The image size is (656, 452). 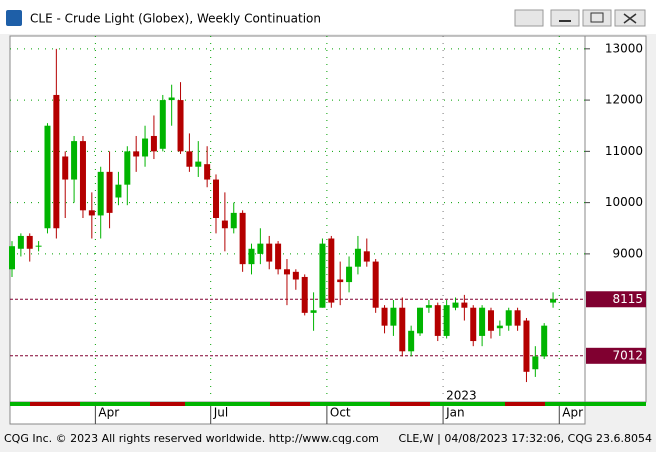 What do you see at coordinates (328, 404) in the screenshot?
I see `month-strip` at bounding box center [328, 404].